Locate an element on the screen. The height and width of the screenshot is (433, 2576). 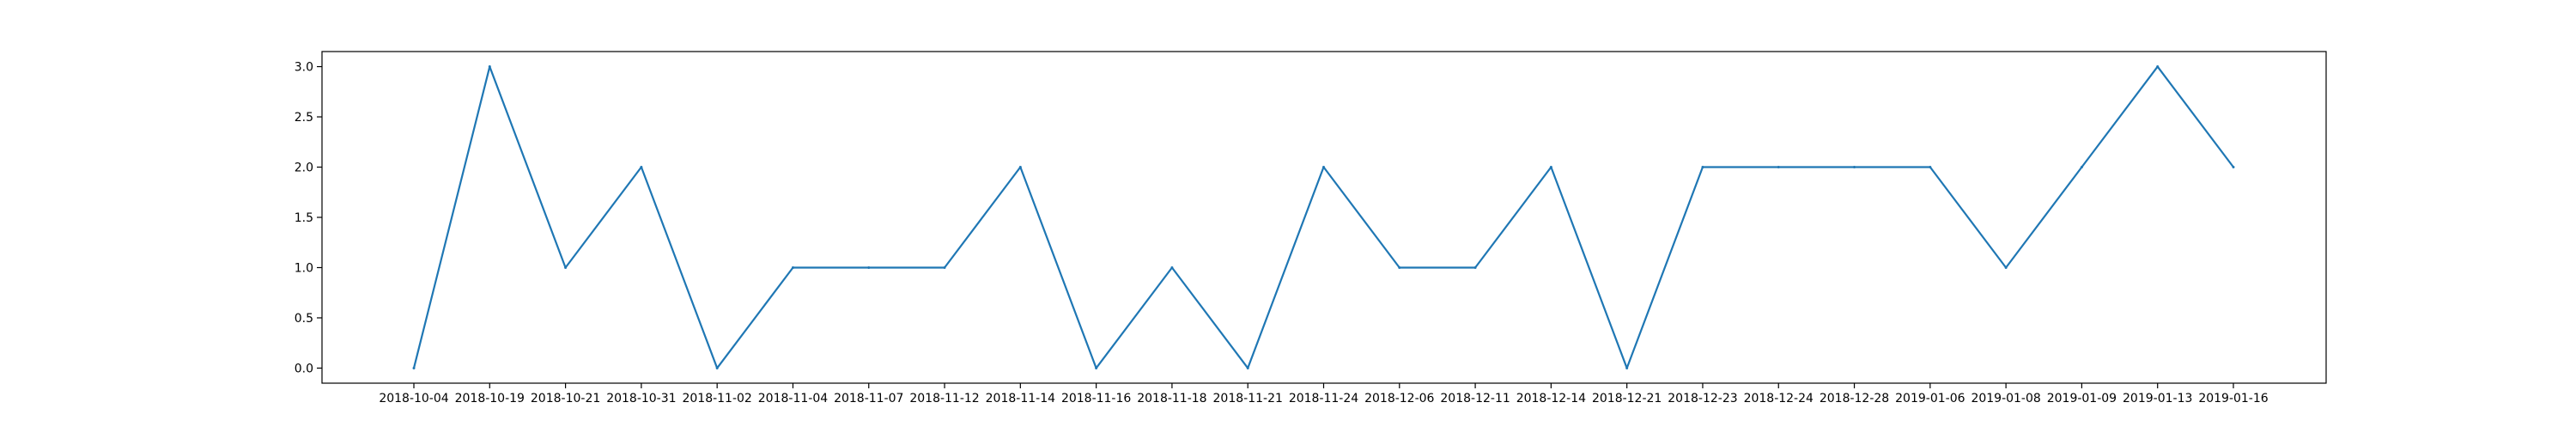
y-tick-label: 1.5 is located at coordinates (304, 218).